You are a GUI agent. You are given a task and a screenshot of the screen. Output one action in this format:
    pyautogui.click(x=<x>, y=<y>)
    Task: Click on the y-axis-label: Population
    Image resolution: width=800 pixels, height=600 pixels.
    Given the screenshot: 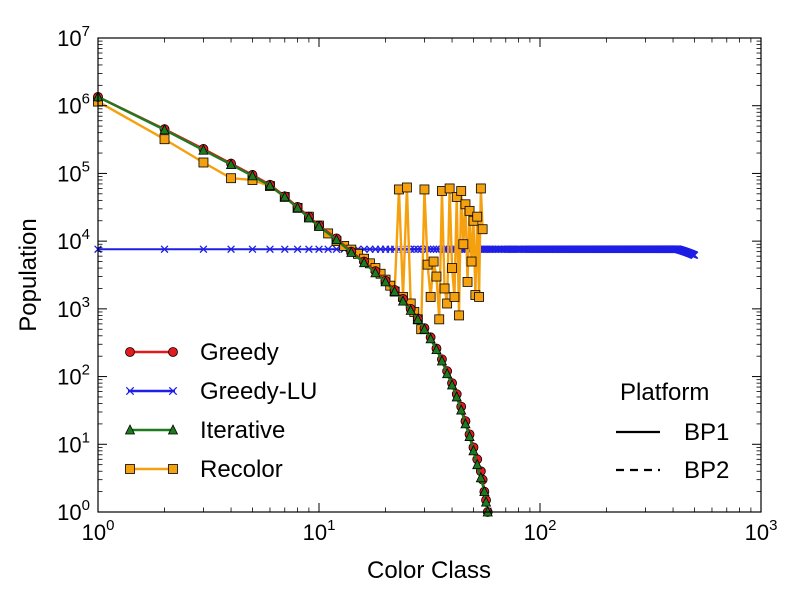 What is the action you would take?
    pyautogui.click(x=28, y=274)
    